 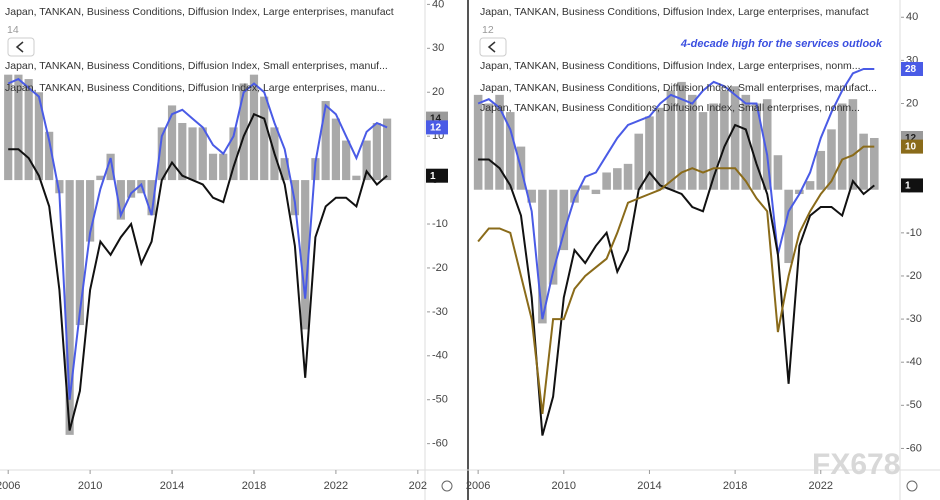 What do you see at coordinates (436, 119) in the screenshot?
I see `value-badge-label: 14` at bounding box center [436, 119].